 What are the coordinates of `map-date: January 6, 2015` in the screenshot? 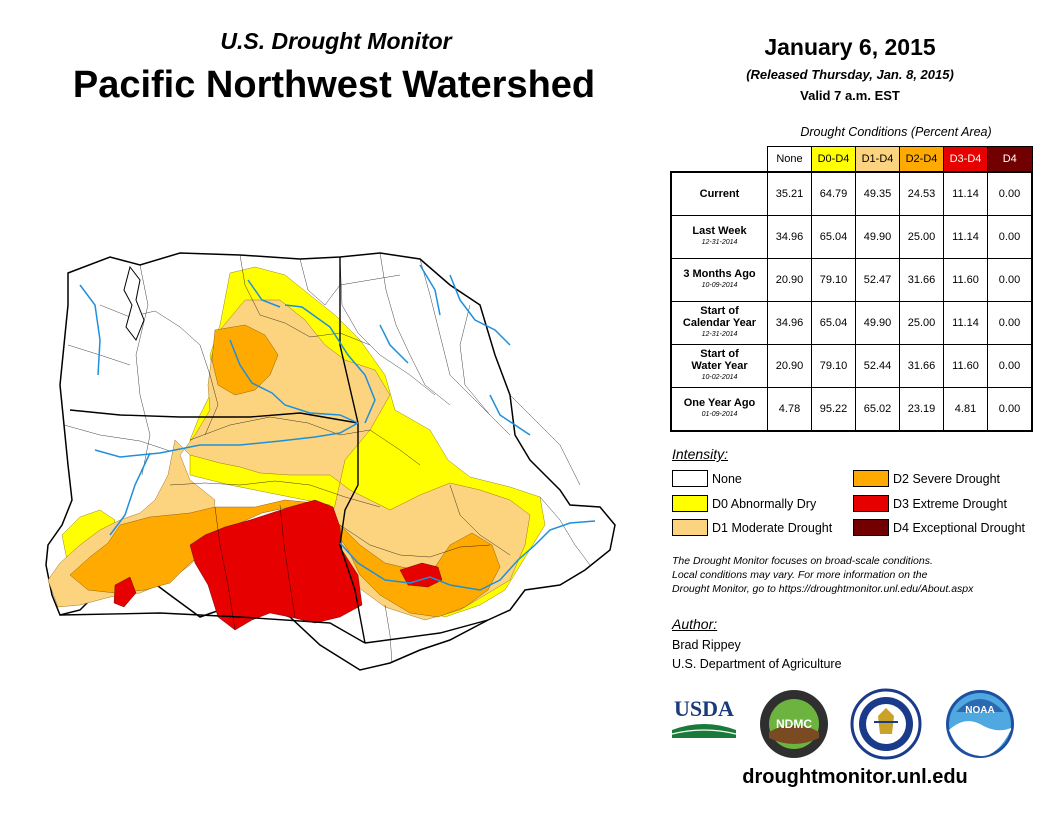 It's located at (850, 47).